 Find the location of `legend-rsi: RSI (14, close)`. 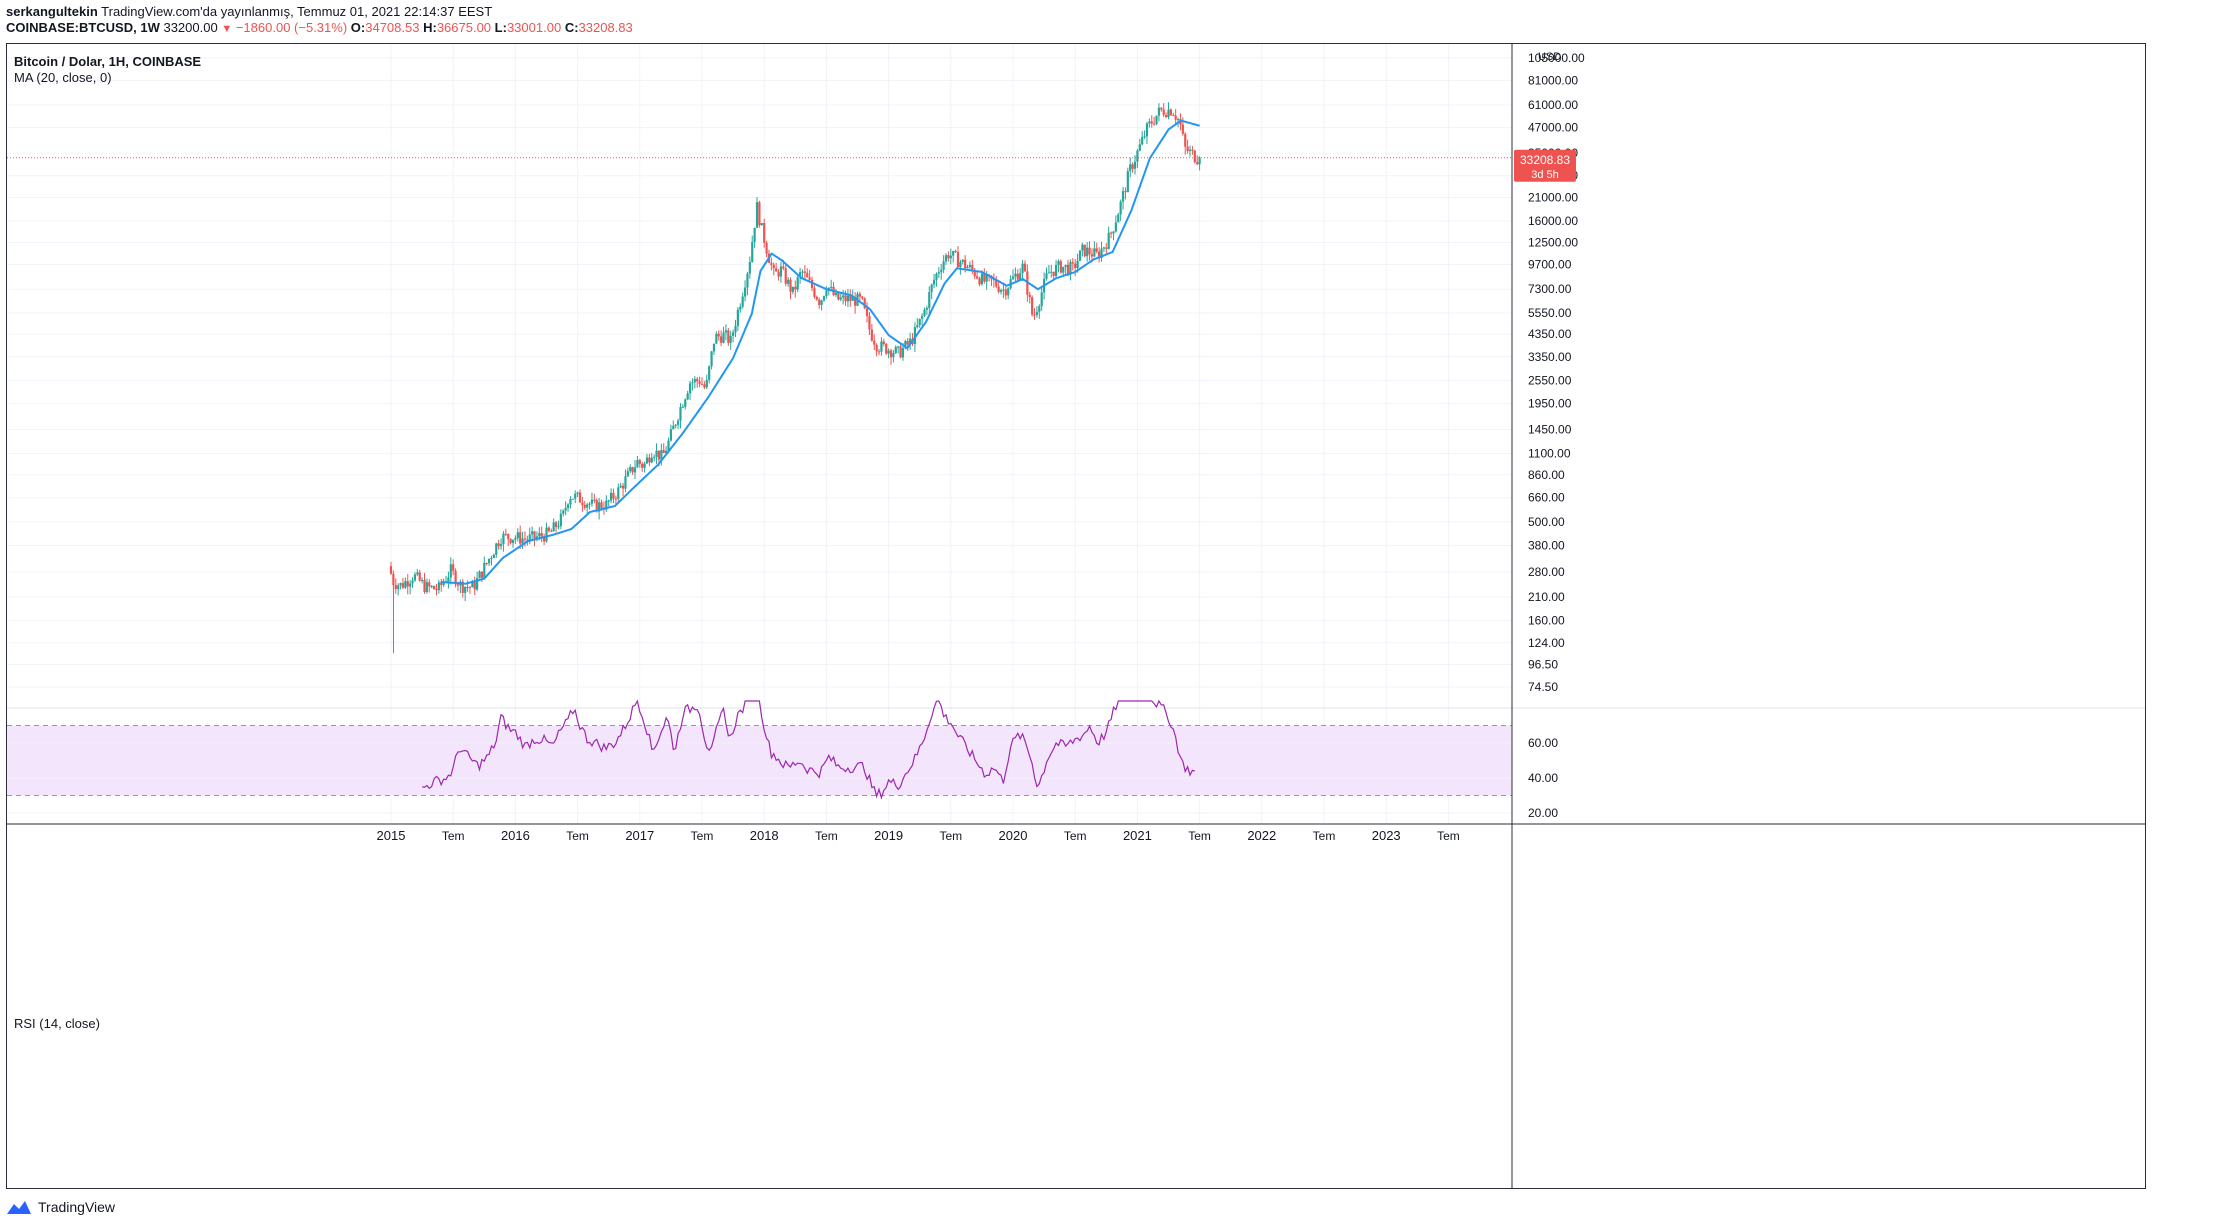

legend-rsi: RSI (14, close) is located at coordinates (57, 1023).